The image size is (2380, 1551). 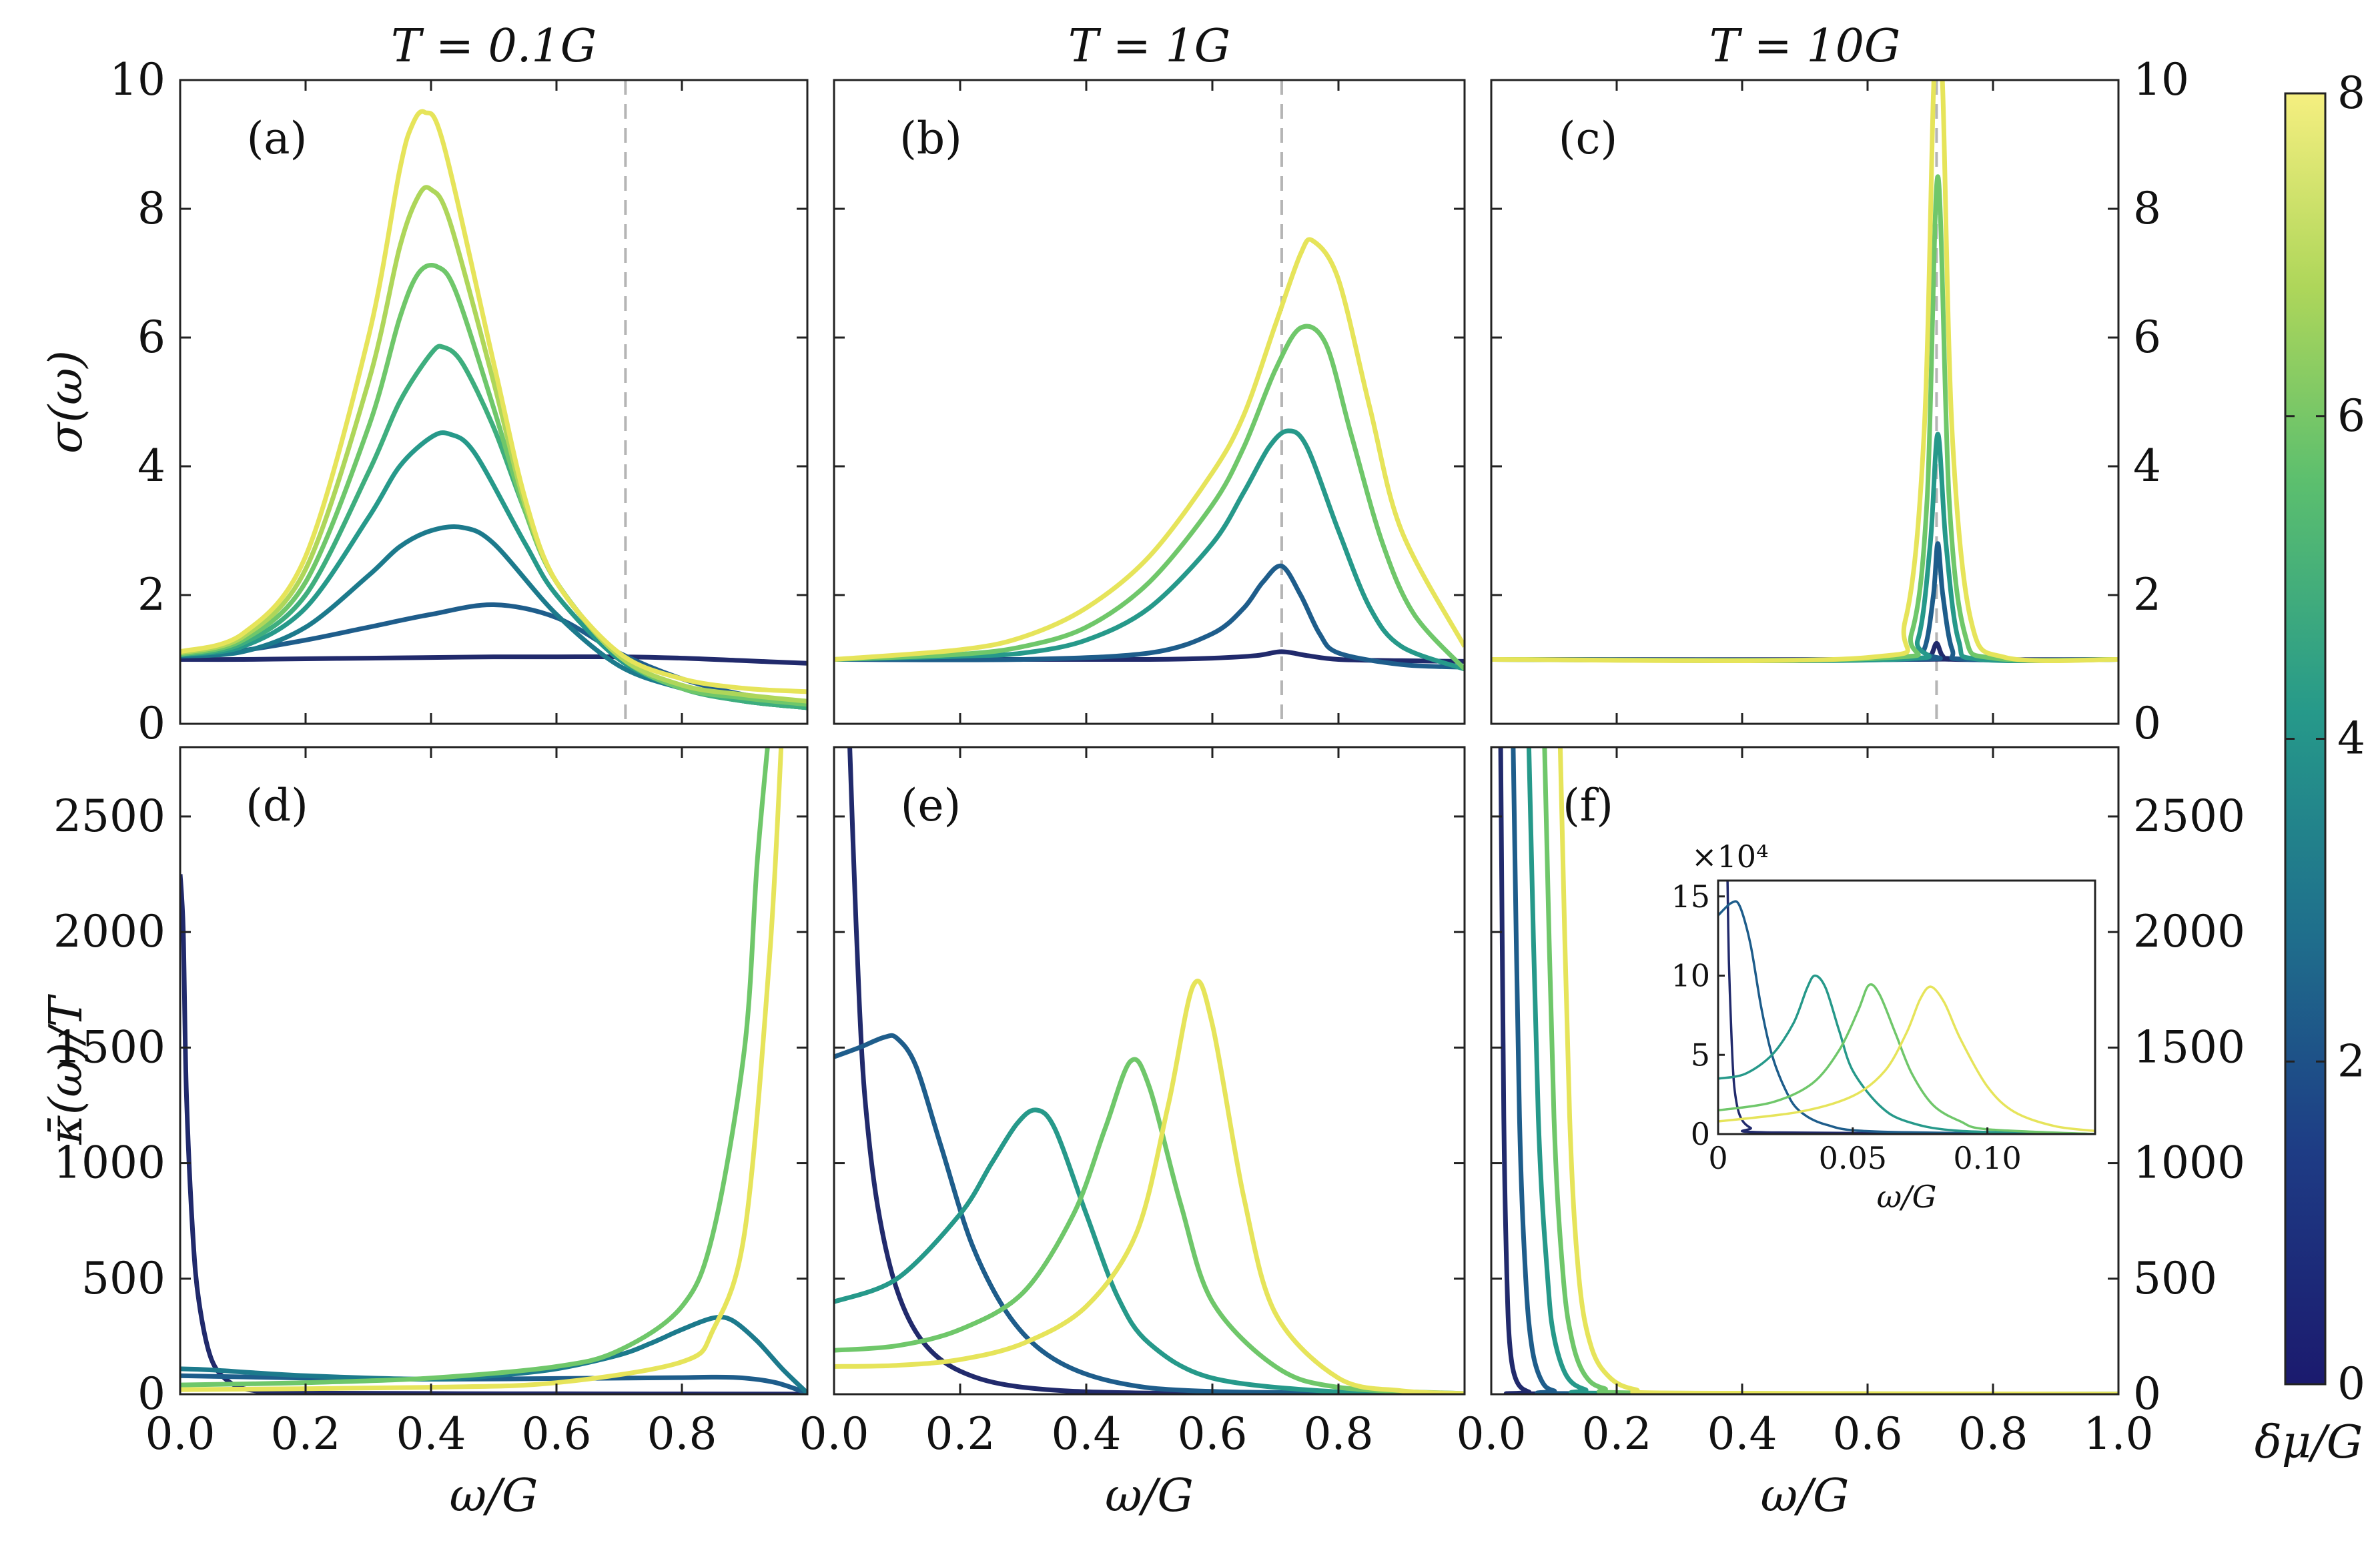 What do you see at coordinates (1804, 47) in the screenshot?
I see `panel-title: T = 10G` at bounding box center [1804, 47].